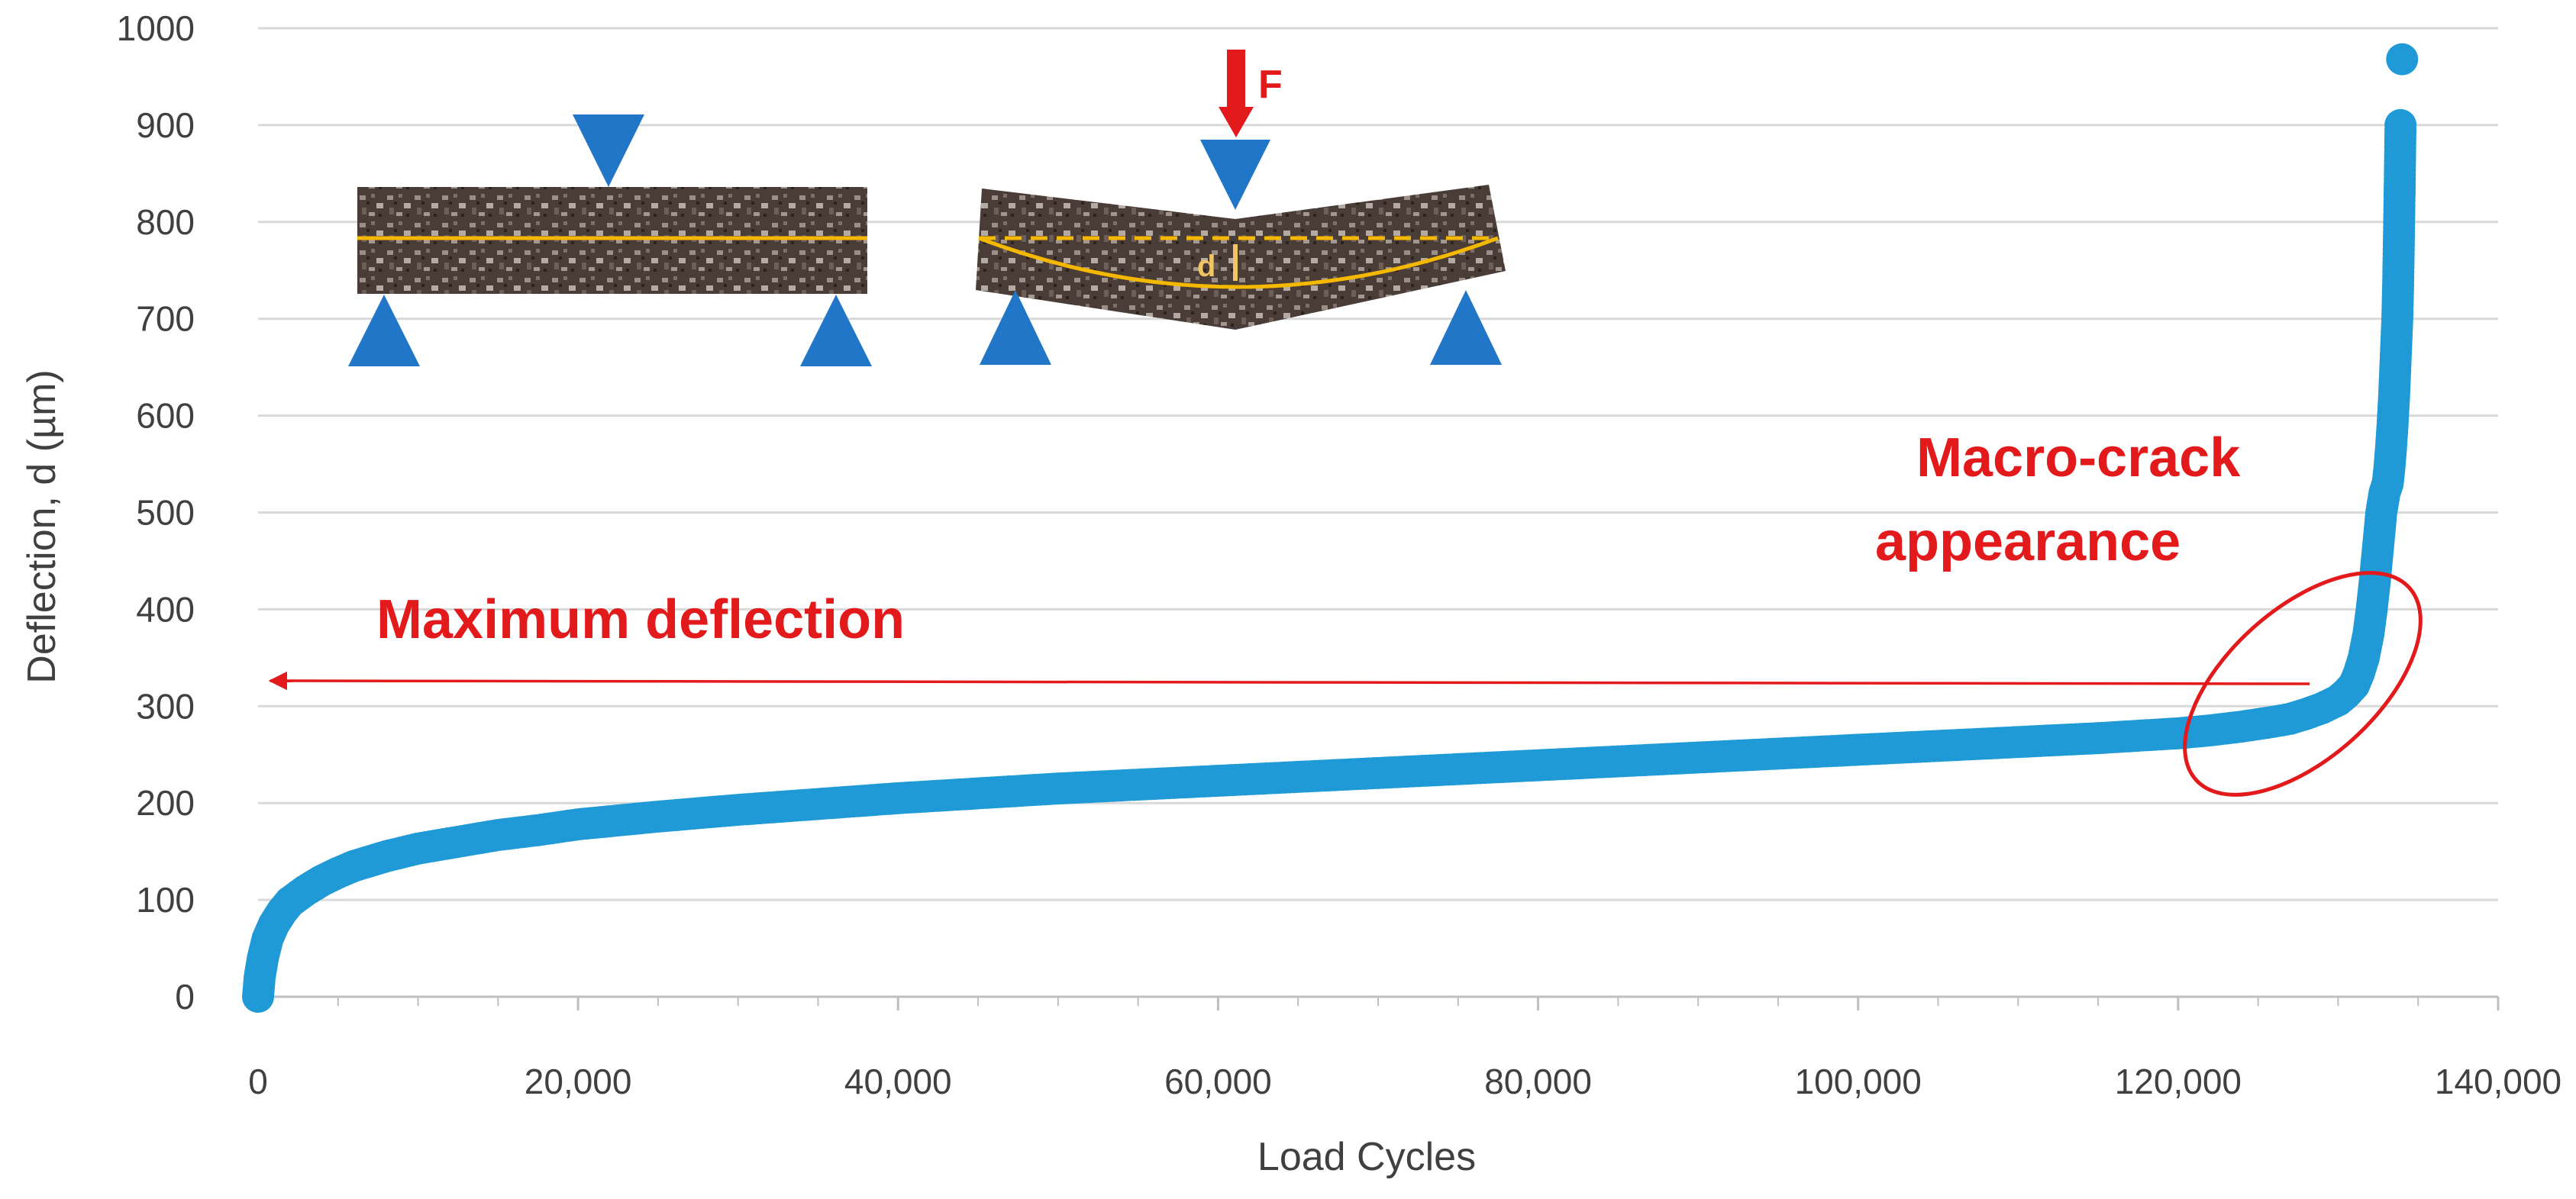 The width and height of the screenshot is (2576, 1199). What do you see at coordinates (165, 416) in the screenshot?
I see `y-tick-label: 600` at bounding box center [165, 416].